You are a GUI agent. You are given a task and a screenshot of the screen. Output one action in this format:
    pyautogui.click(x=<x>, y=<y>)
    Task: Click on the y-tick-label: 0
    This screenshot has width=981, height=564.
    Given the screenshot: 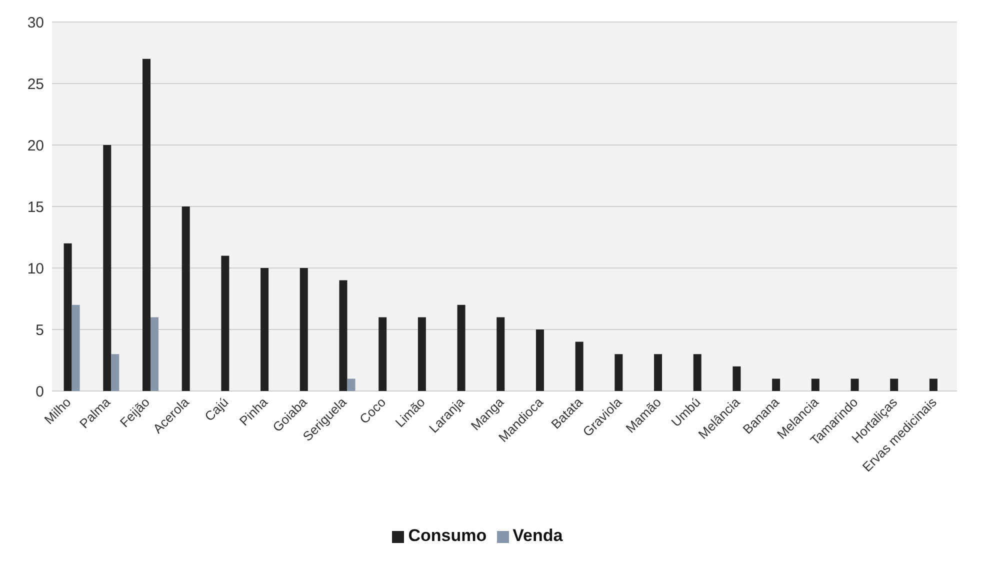 What is the action you would take?
    pyautogui.click(x=40, y=391)
    